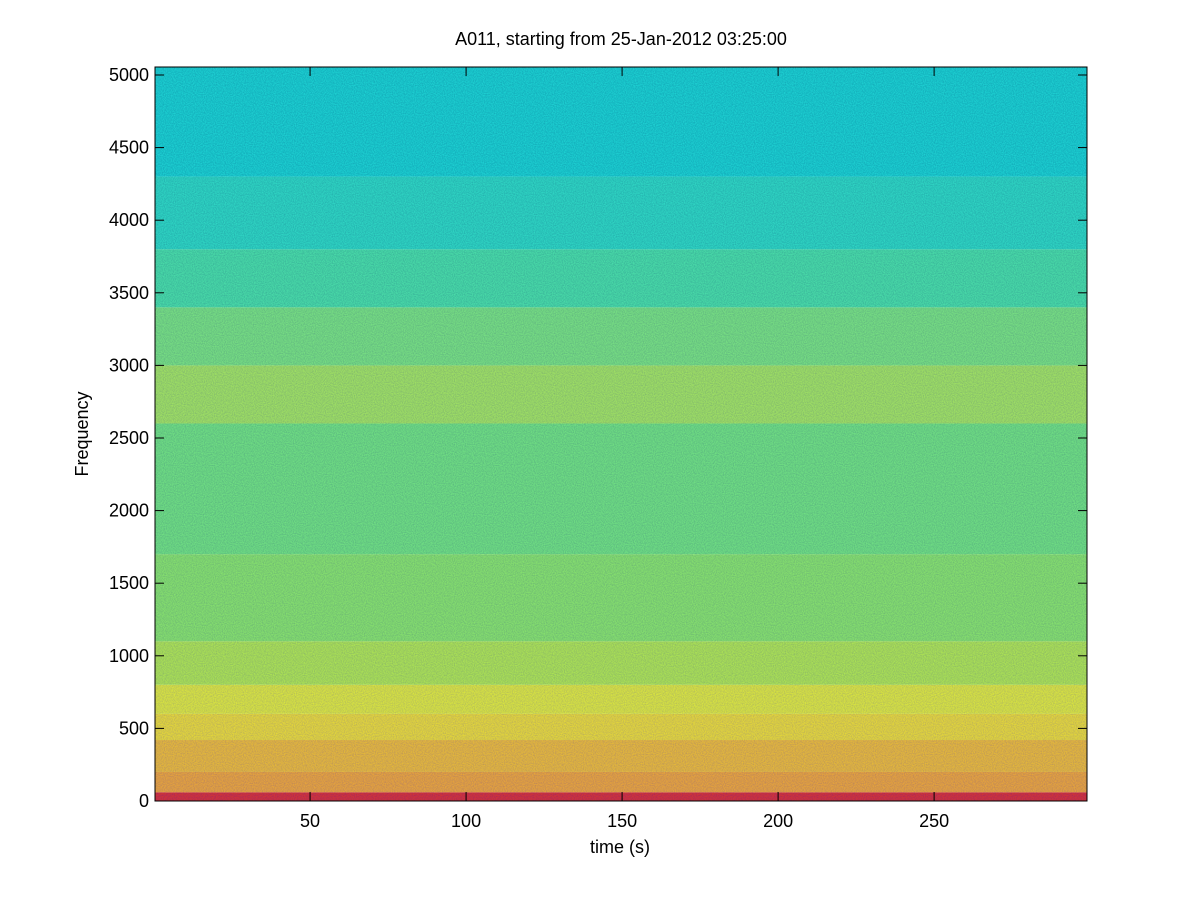  What do you see at coordinates (778, 821) in the screenshot?
I see `x-tick-label: 200` at bounding box center [778, 821].